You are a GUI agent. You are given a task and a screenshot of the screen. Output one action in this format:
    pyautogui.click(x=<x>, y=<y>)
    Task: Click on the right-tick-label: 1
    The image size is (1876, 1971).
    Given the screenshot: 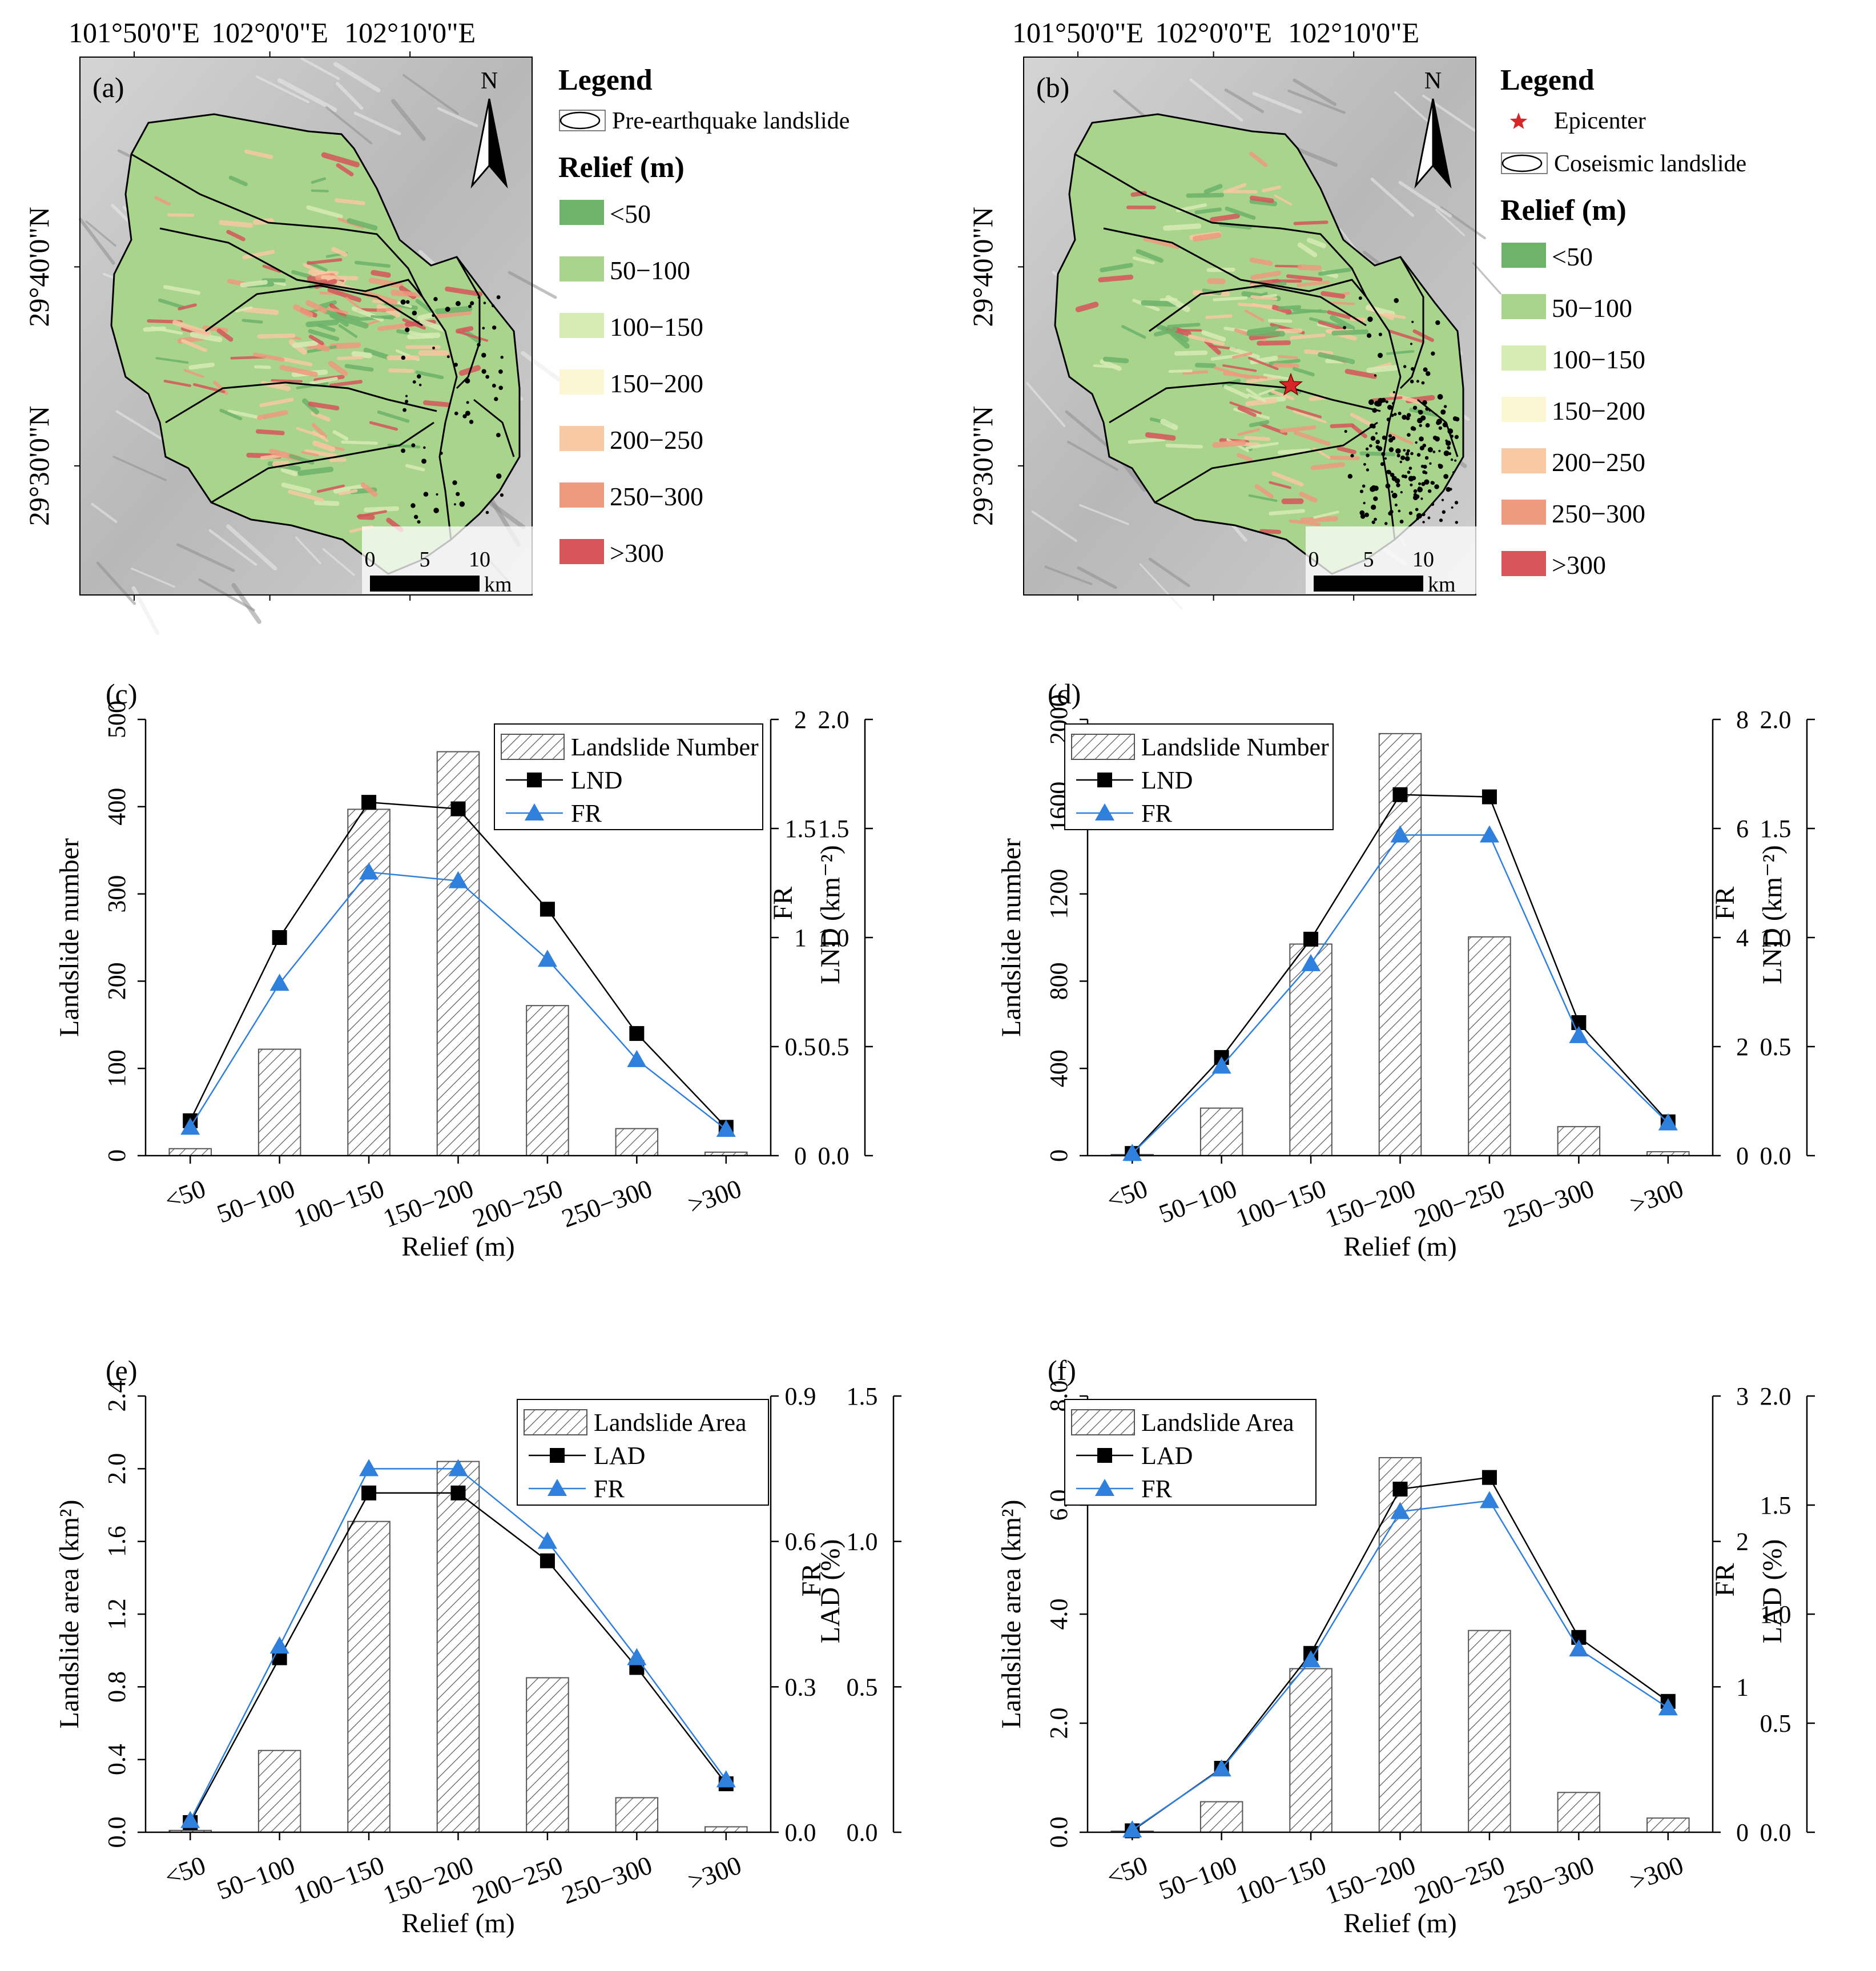 What is the action you would take?
    pyautogui.click(x=1742, y=1687)
    